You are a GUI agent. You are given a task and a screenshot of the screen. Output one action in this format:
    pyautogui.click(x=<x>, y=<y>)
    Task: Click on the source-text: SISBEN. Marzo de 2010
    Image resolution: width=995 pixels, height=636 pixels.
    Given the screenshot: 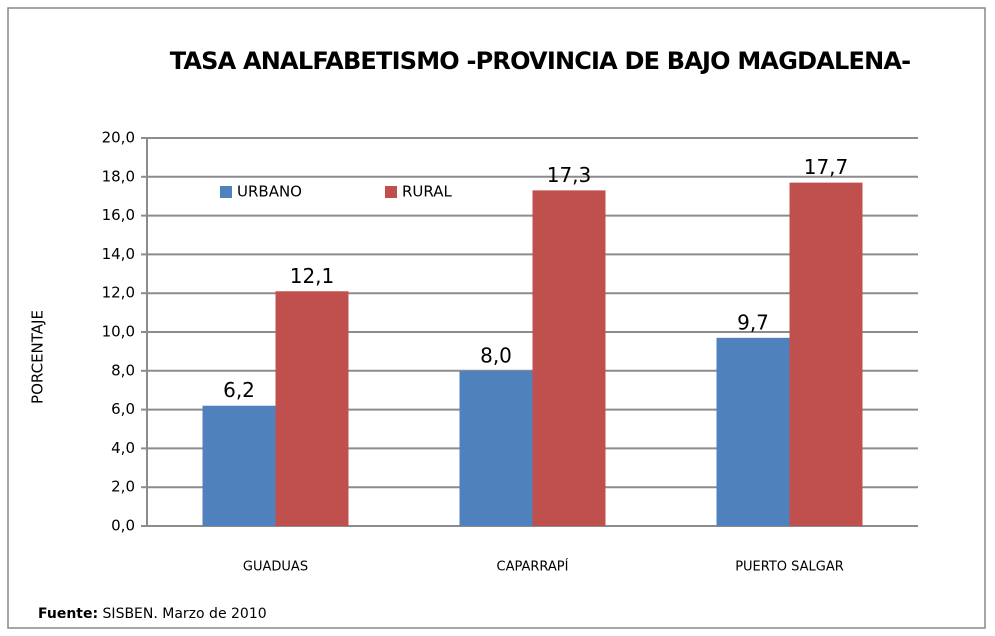 What is the action you would take?
    pyautogui.click(x=185, y=614)
    